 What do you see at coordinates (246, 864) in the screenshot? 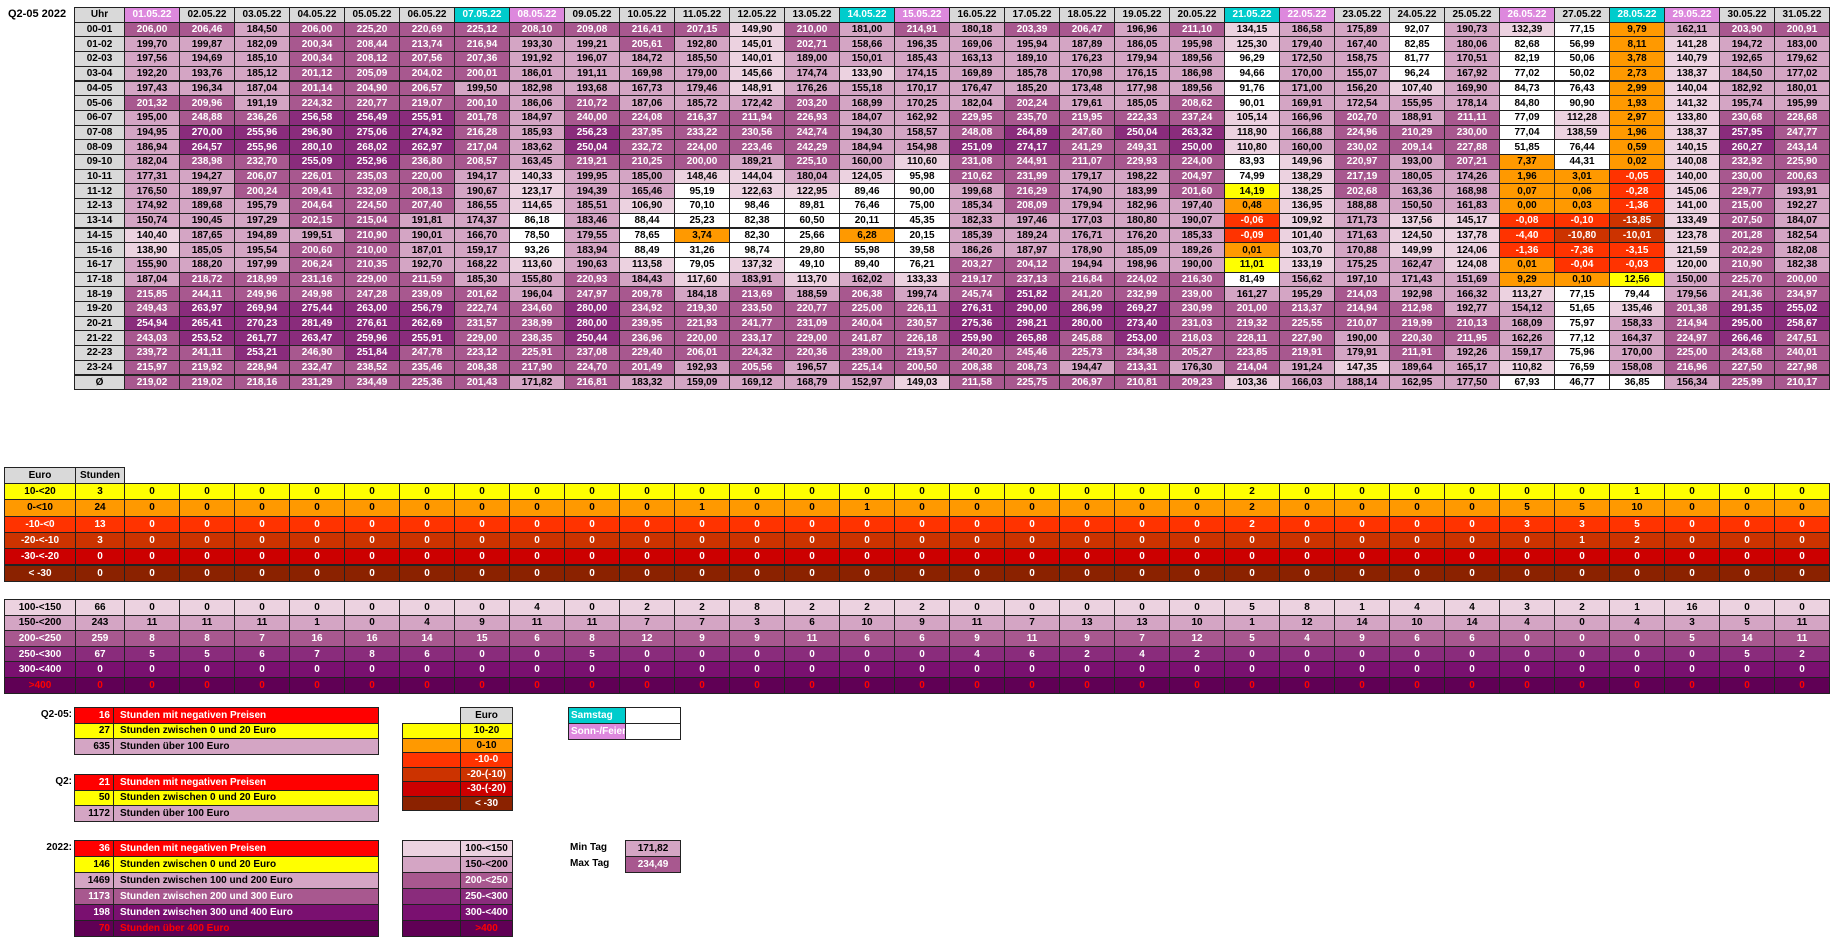
I see `summary-text: Stunden zwischen 0 und 20 Euro` at bounding box center [246, 864].